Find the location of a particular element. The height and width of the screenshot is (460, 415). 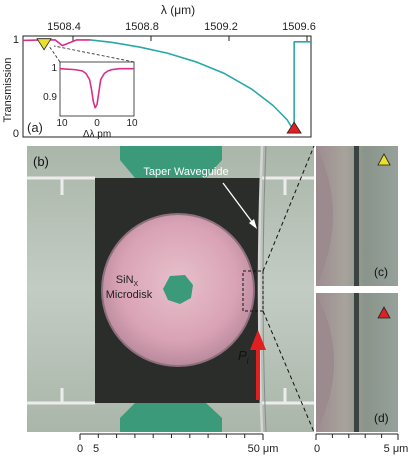

xtick-label: 1509.2 is located at coordinates (221, 27).